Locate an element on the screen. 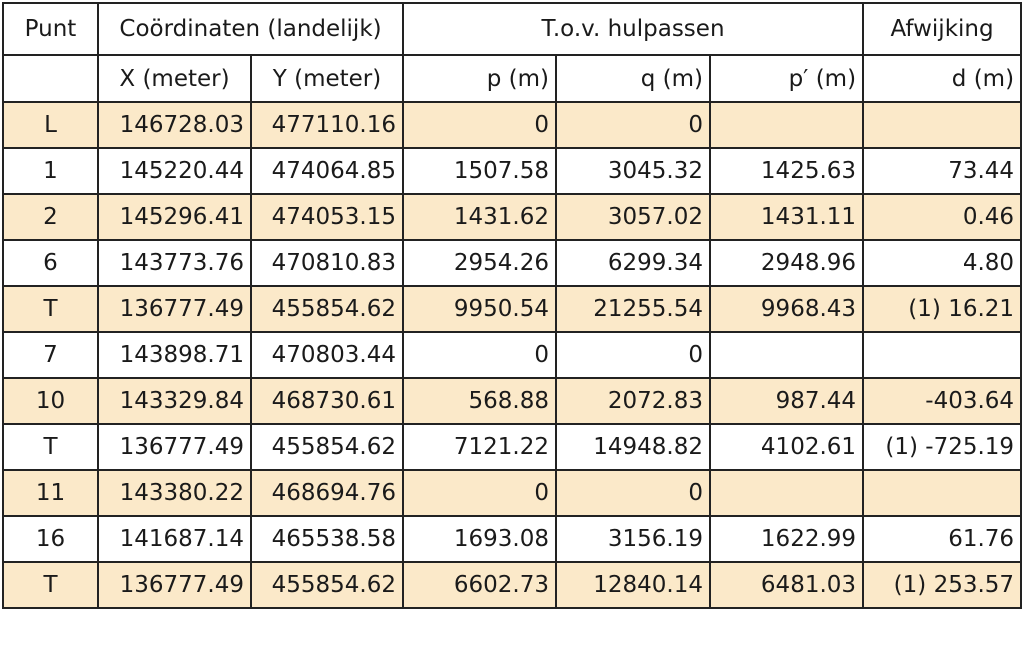  value-cell: 474064.85 is located at coordinates (327, 171).